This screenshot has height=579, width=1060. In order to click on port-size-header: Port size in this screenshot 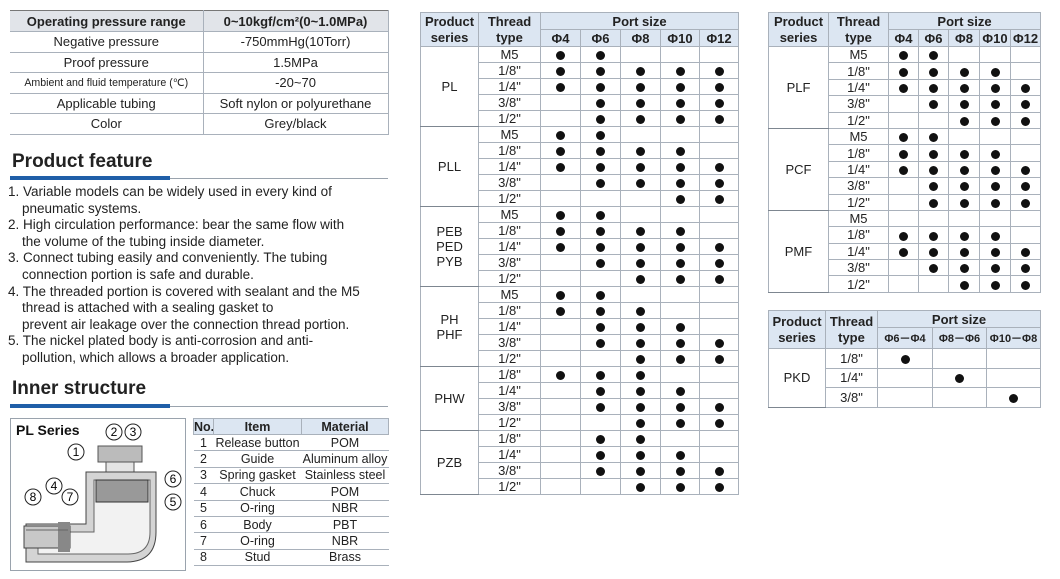, I will do `click(959, 319)`.